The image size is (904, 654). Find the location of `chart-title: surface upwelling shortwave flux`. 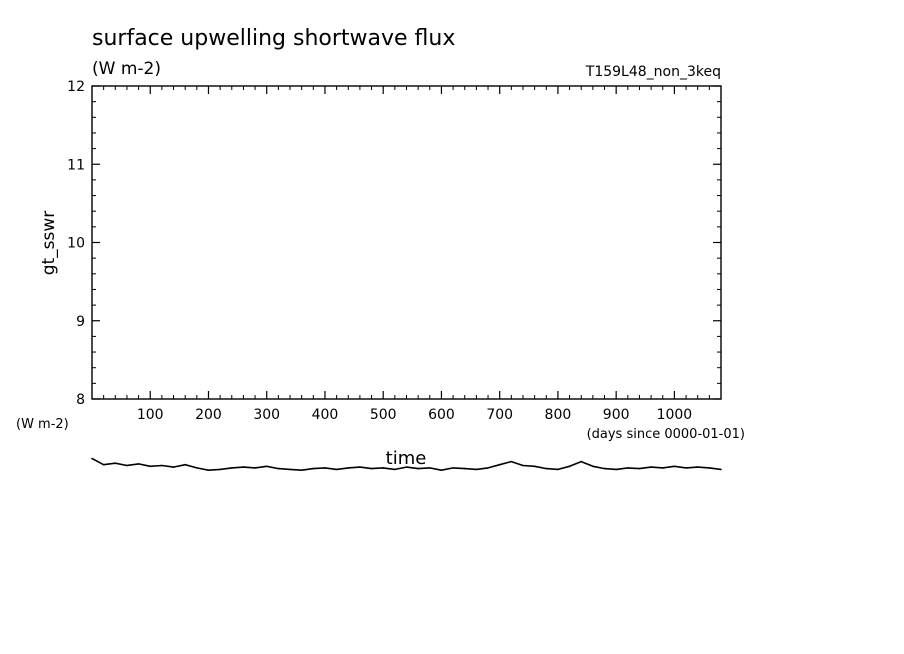

chart-title: surface upwelling shortwave flux is located at coordinates (273, 38).